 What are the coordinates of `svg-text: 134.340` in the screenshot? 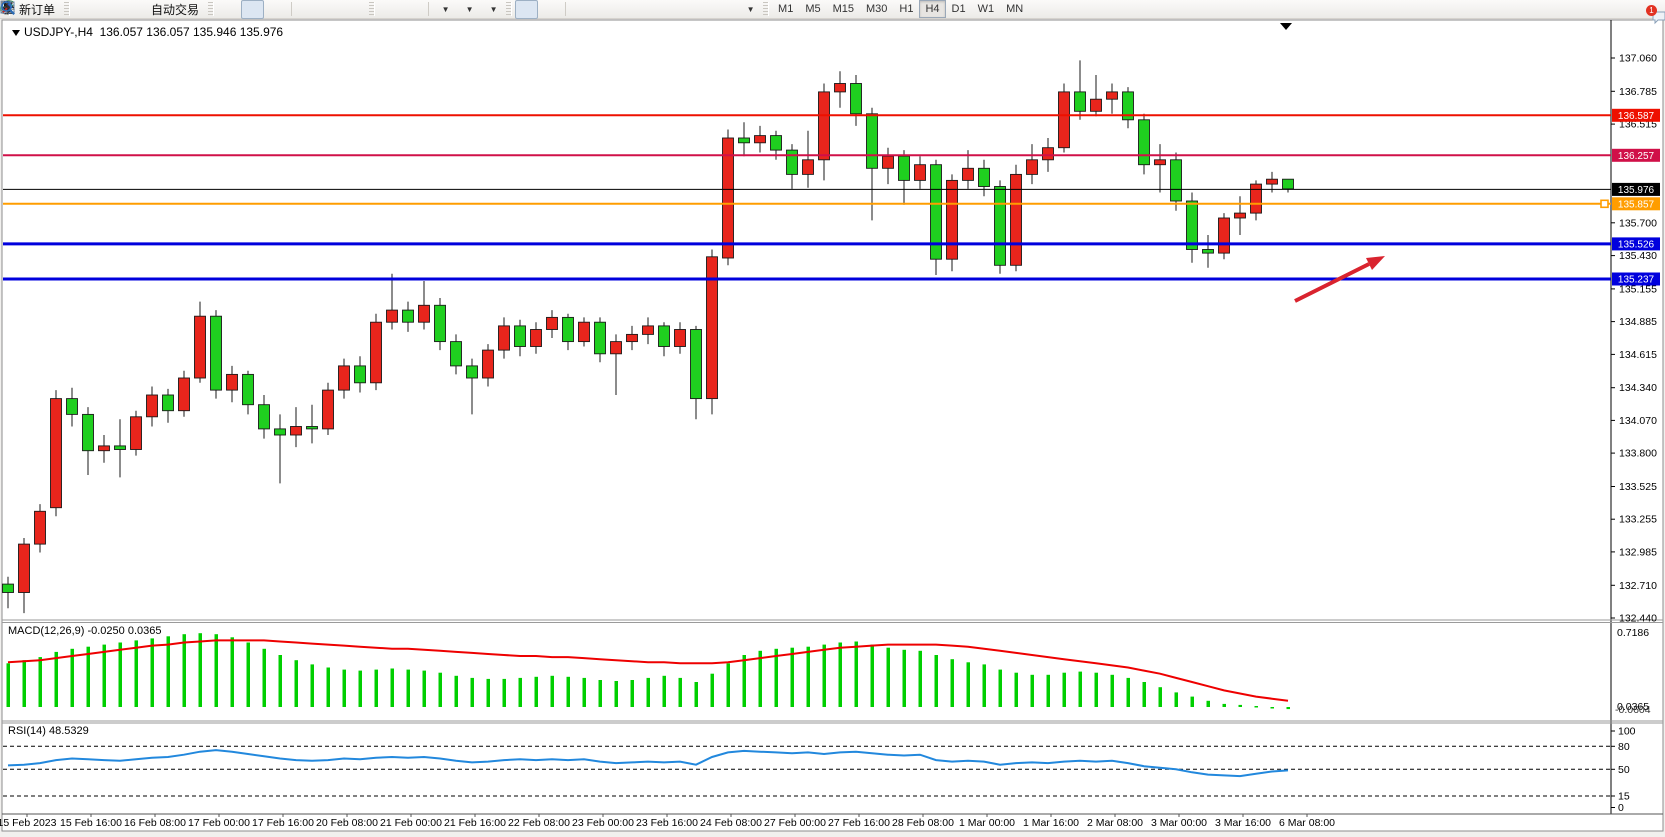 It's located at (1638, 388).